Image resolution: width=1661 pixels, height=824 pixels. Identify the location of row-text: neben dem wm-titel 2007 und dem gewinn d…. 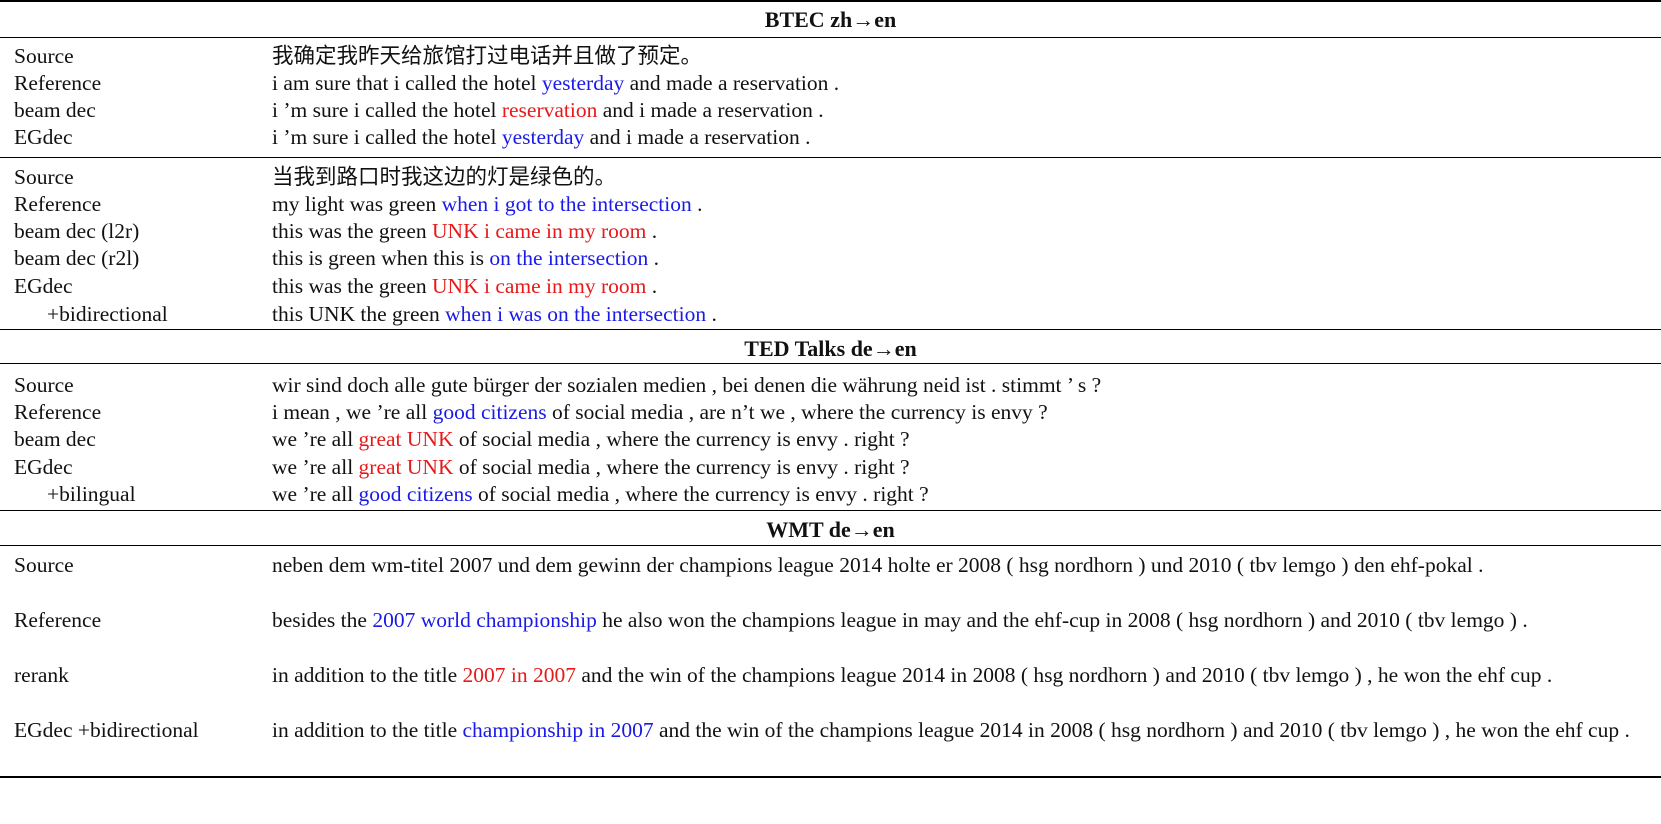
(960, 565).